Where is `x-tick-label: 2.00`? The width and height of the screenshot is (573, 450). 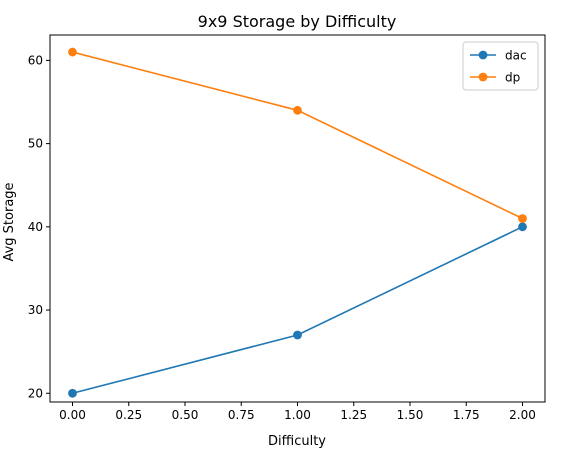
x-tick-label: 2.00 is located at coordinates (522, 415).